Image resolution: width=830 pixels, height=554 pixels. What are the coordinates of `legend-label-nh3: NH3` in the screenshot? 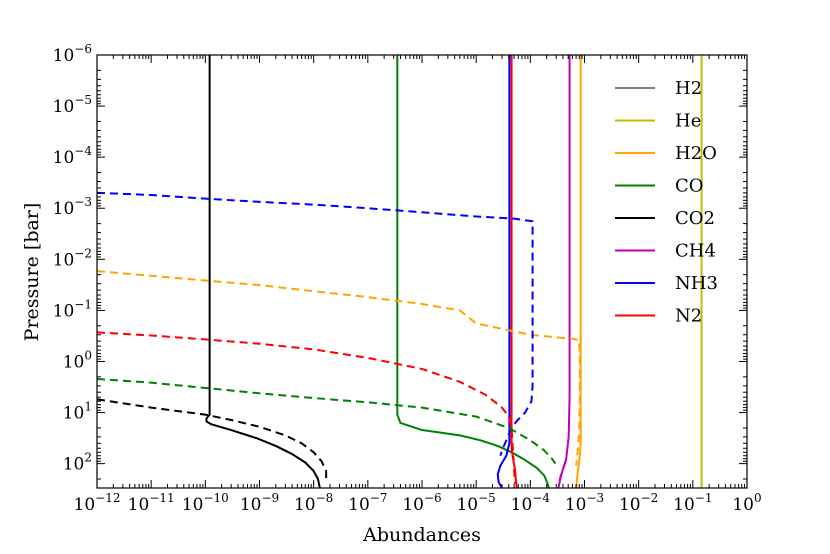 It's located at (696, 283).